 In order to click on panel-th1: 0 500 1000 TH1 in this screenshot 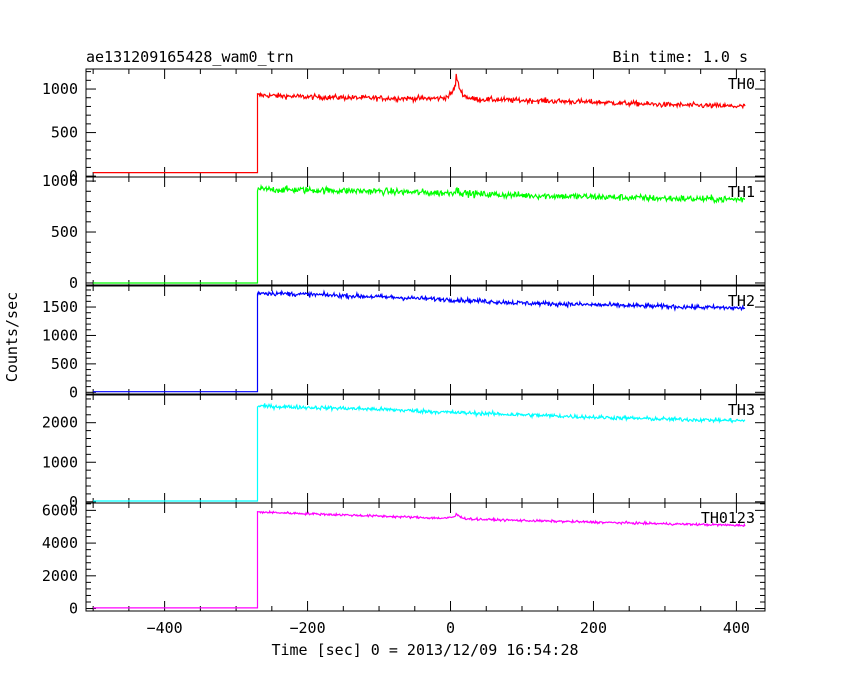, I will do `click(404, 232)`.